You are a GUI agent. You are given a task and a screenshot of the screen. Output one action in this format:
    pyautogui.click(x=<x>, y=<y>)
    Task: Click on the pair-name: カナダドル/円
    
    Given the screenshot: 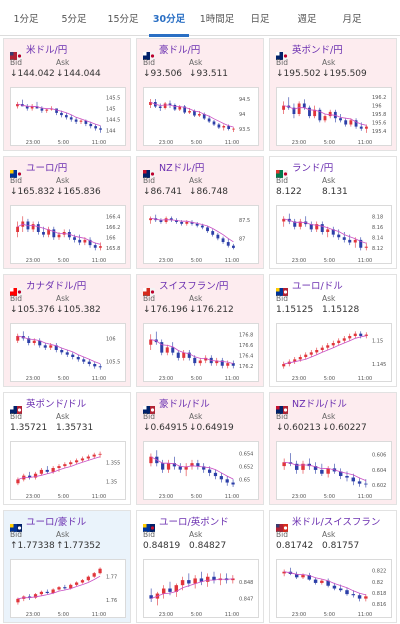 What is the action you would take?
    pyautogui.click(x=56, y=286)
    